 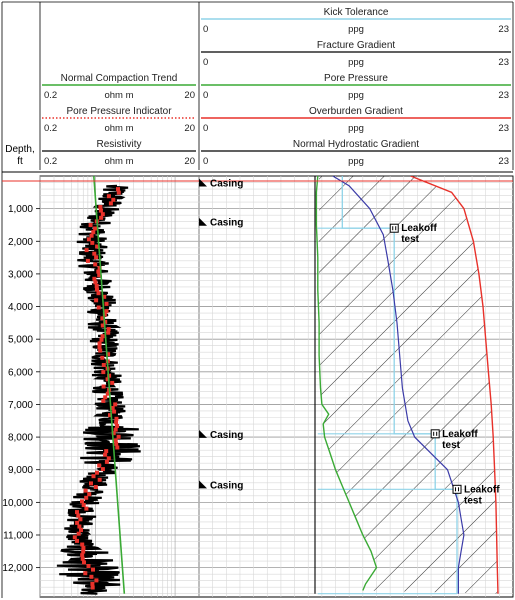 I want to click on header-overburden-gradient-min: 0, so click(x=205, y=128).